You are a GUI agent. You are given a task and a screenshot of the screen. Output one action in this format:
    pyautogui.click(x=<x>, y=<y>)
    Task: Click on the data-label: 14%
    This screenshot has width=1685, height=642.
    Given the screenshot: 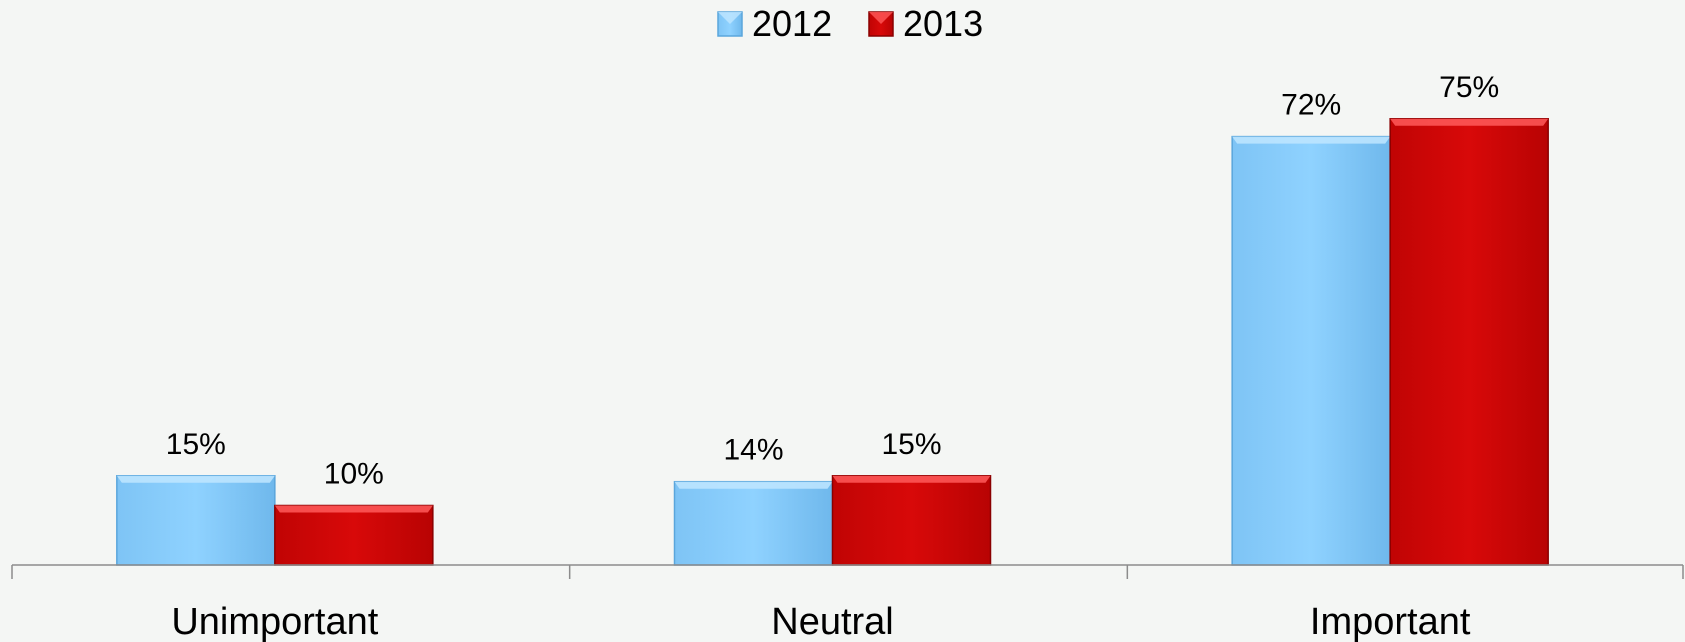 What is the action you would take?
    pyautogui.click(x=753, y=450)
    